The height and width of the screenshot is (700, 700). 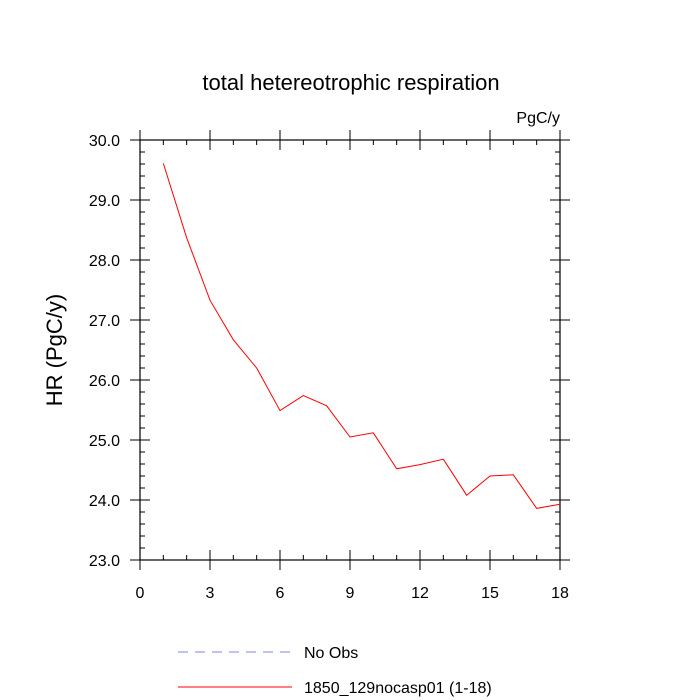 I want to click on y-tick-label: 24.0, so click(x=104, y=501).